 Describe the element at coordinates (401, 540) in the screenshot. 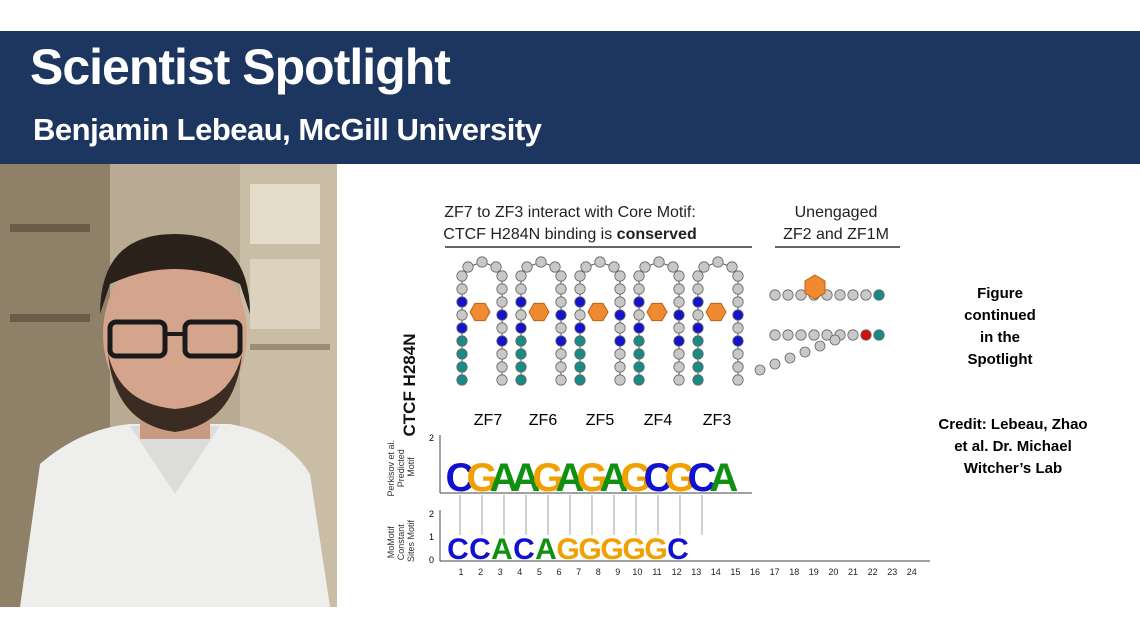

I see `logo2-ylabel: MoMotif Constant Sites Motif` at that location.